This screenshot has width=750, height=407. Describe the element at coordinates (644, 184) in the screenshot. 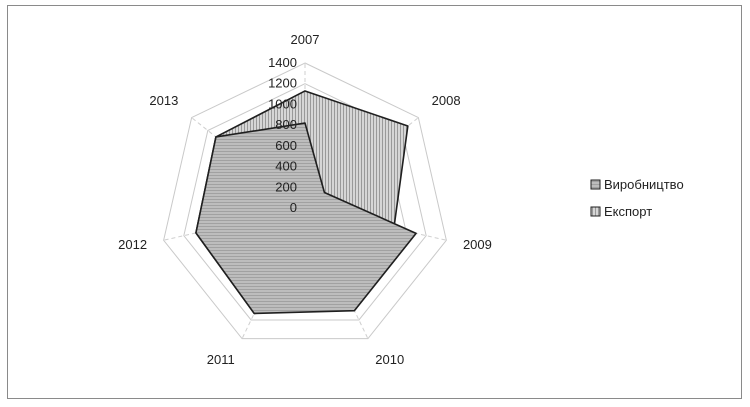

I see `legend-label-production: Виробництво` at that location.